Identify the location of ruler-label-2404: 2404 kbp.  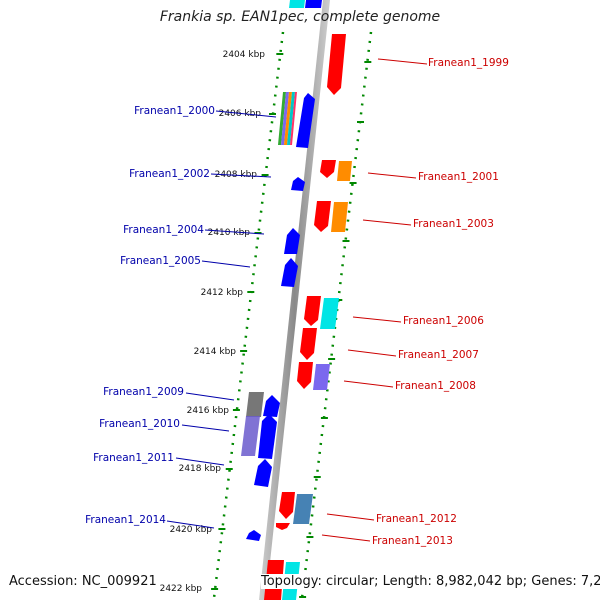
(244, 55).